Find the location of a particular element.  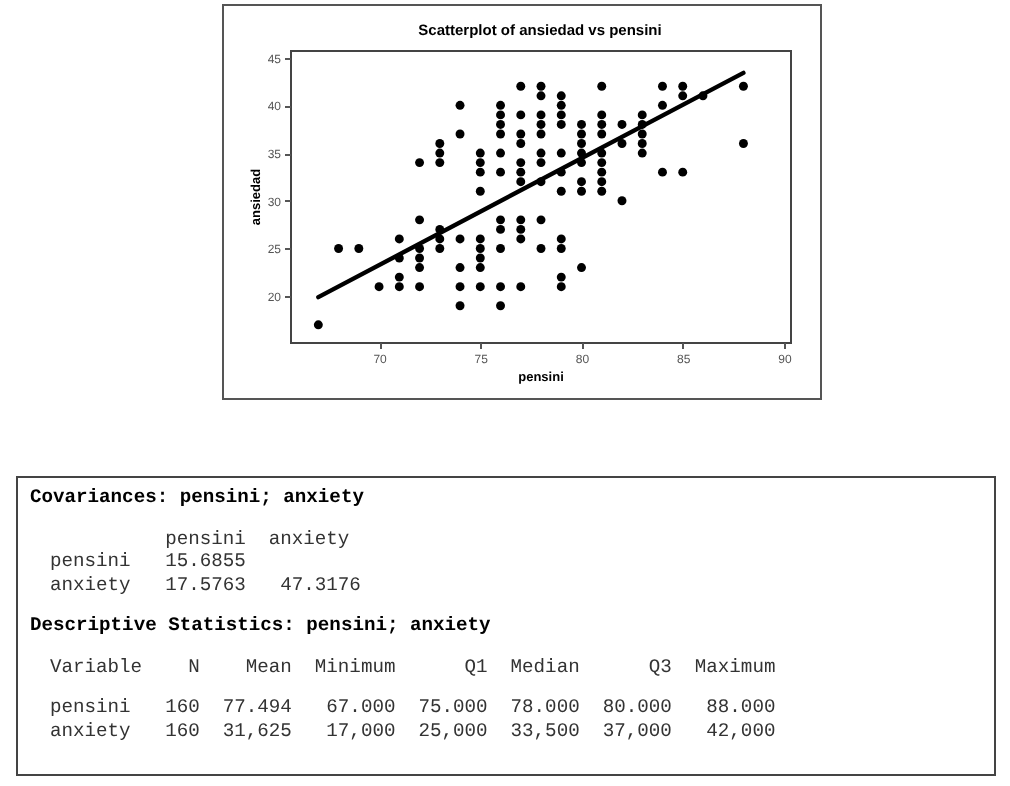

text: Covariances: pensini; anxiety is located at coordinates (198, 497).